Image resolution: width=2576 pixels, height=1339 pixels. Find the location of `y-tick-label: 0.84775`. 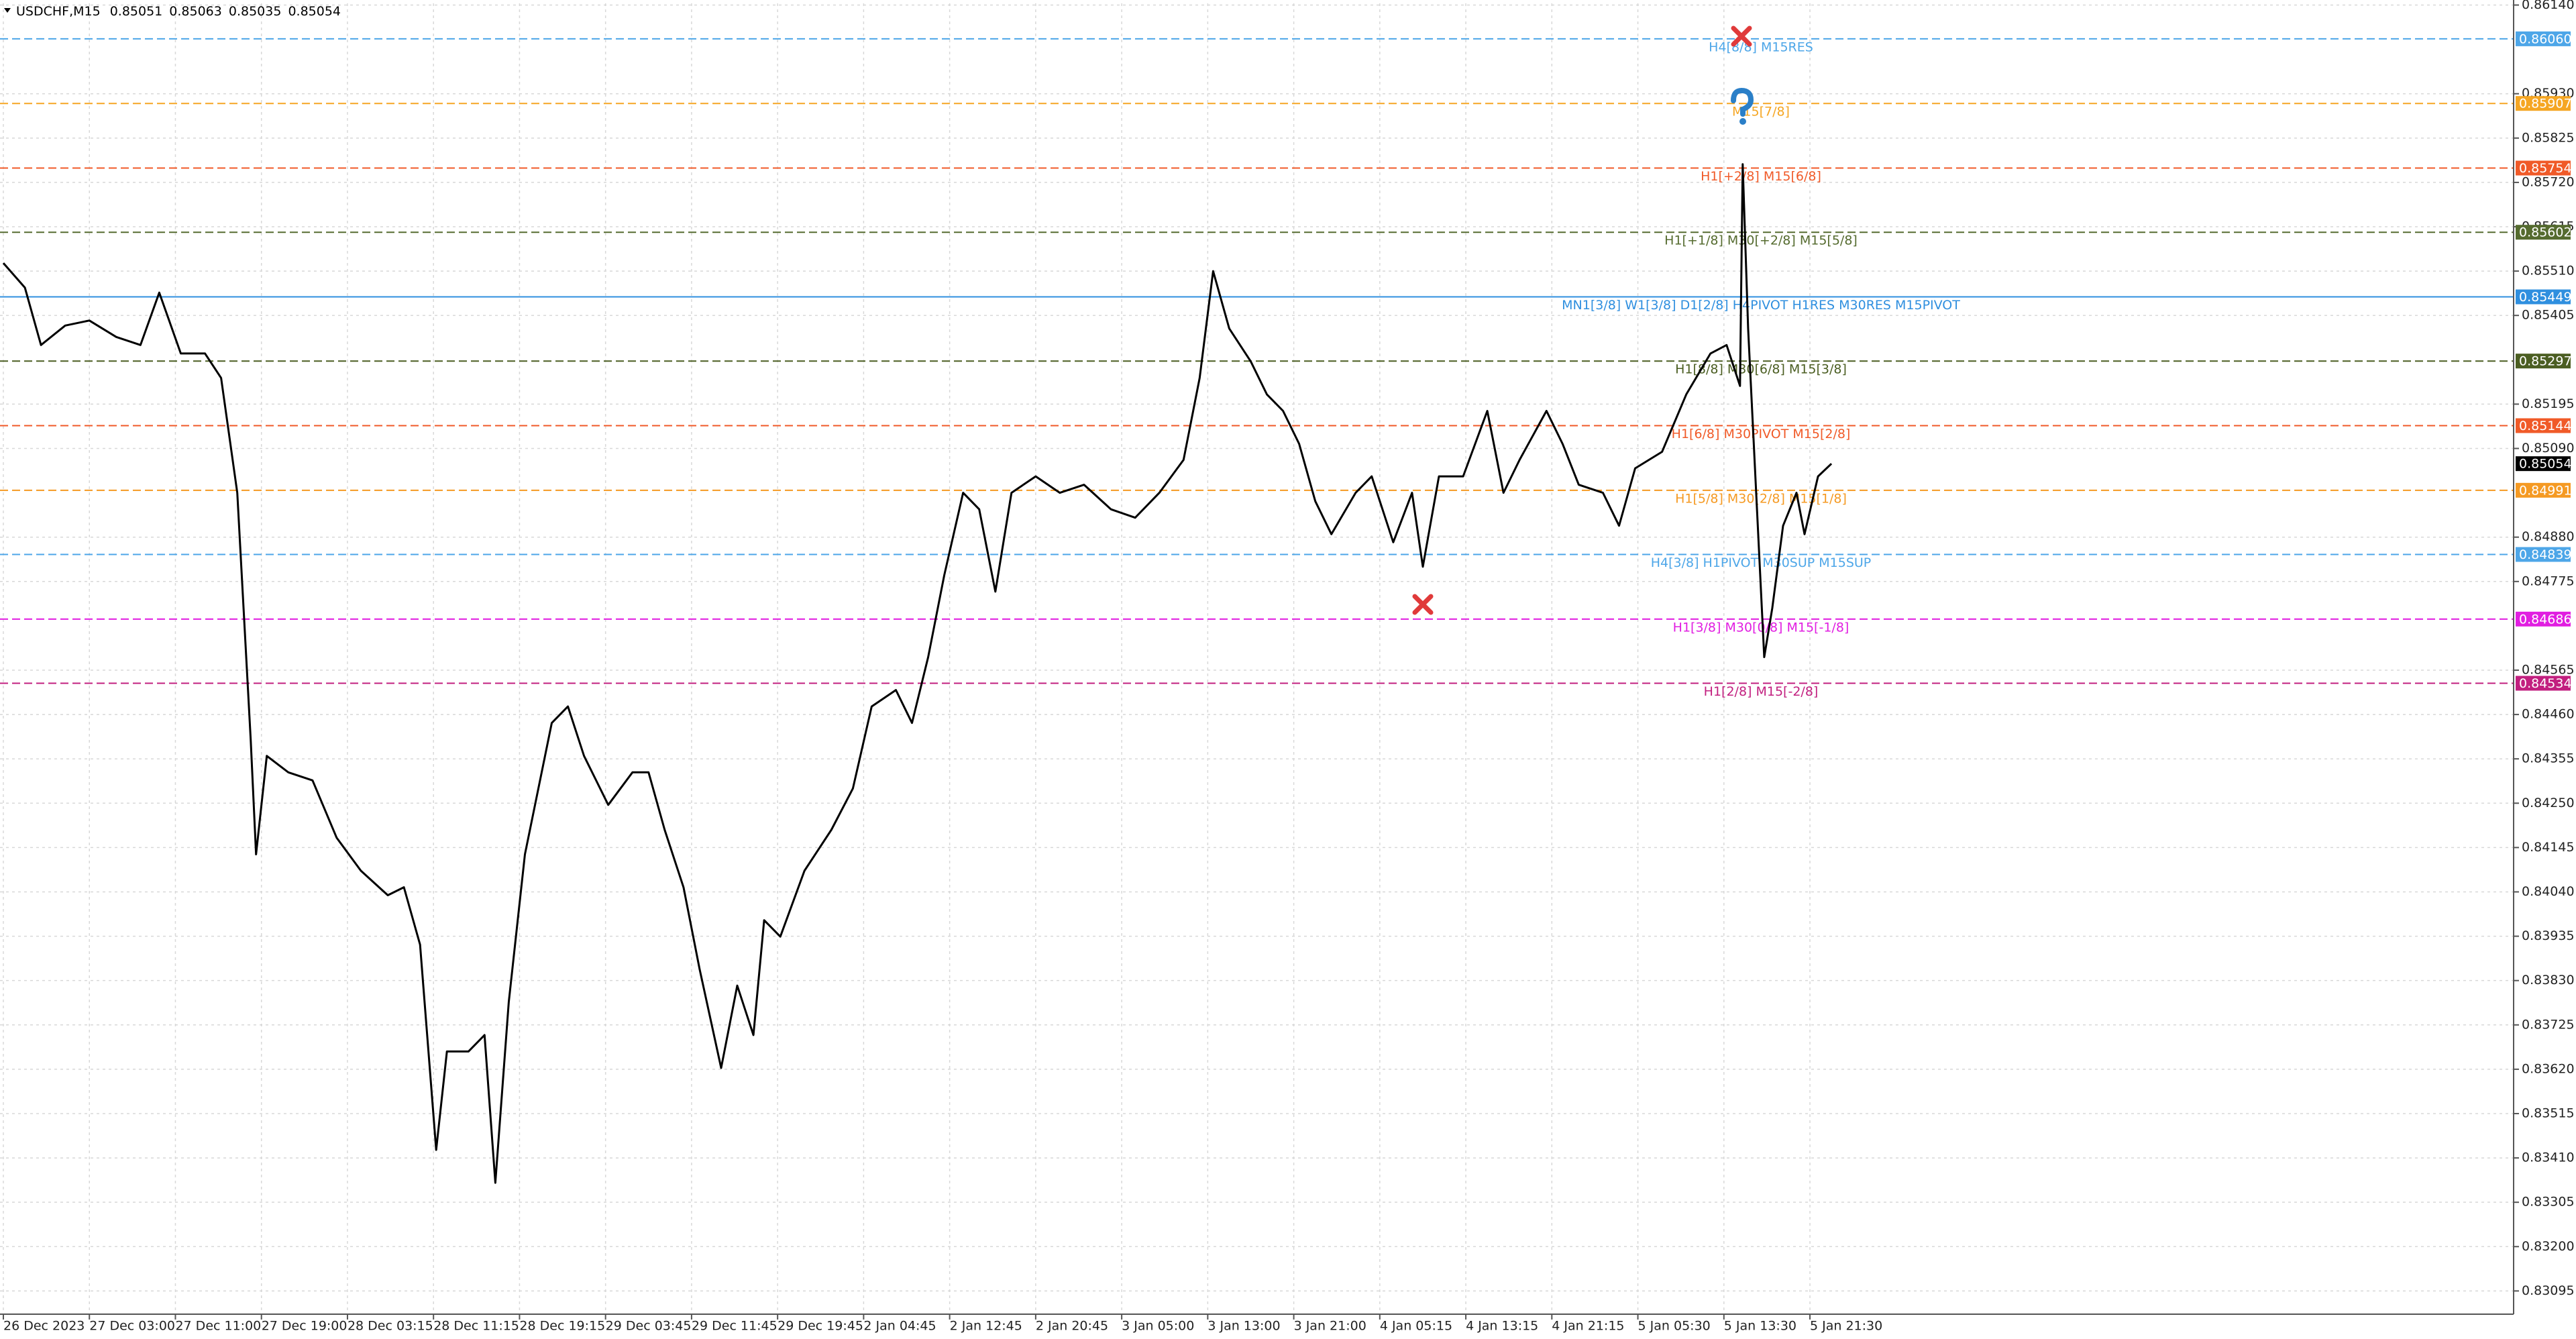

y-tick-label: 0.84775 is located at coordinates (2548, 581).